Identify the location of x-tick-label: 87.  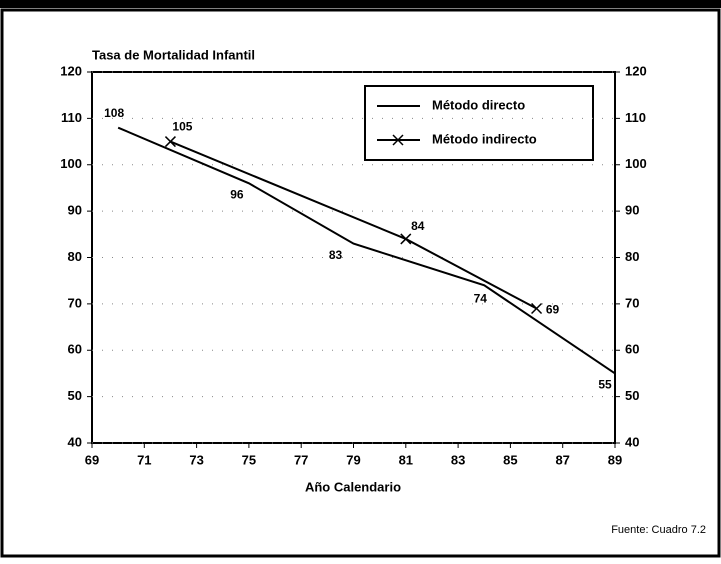
(562, 459).